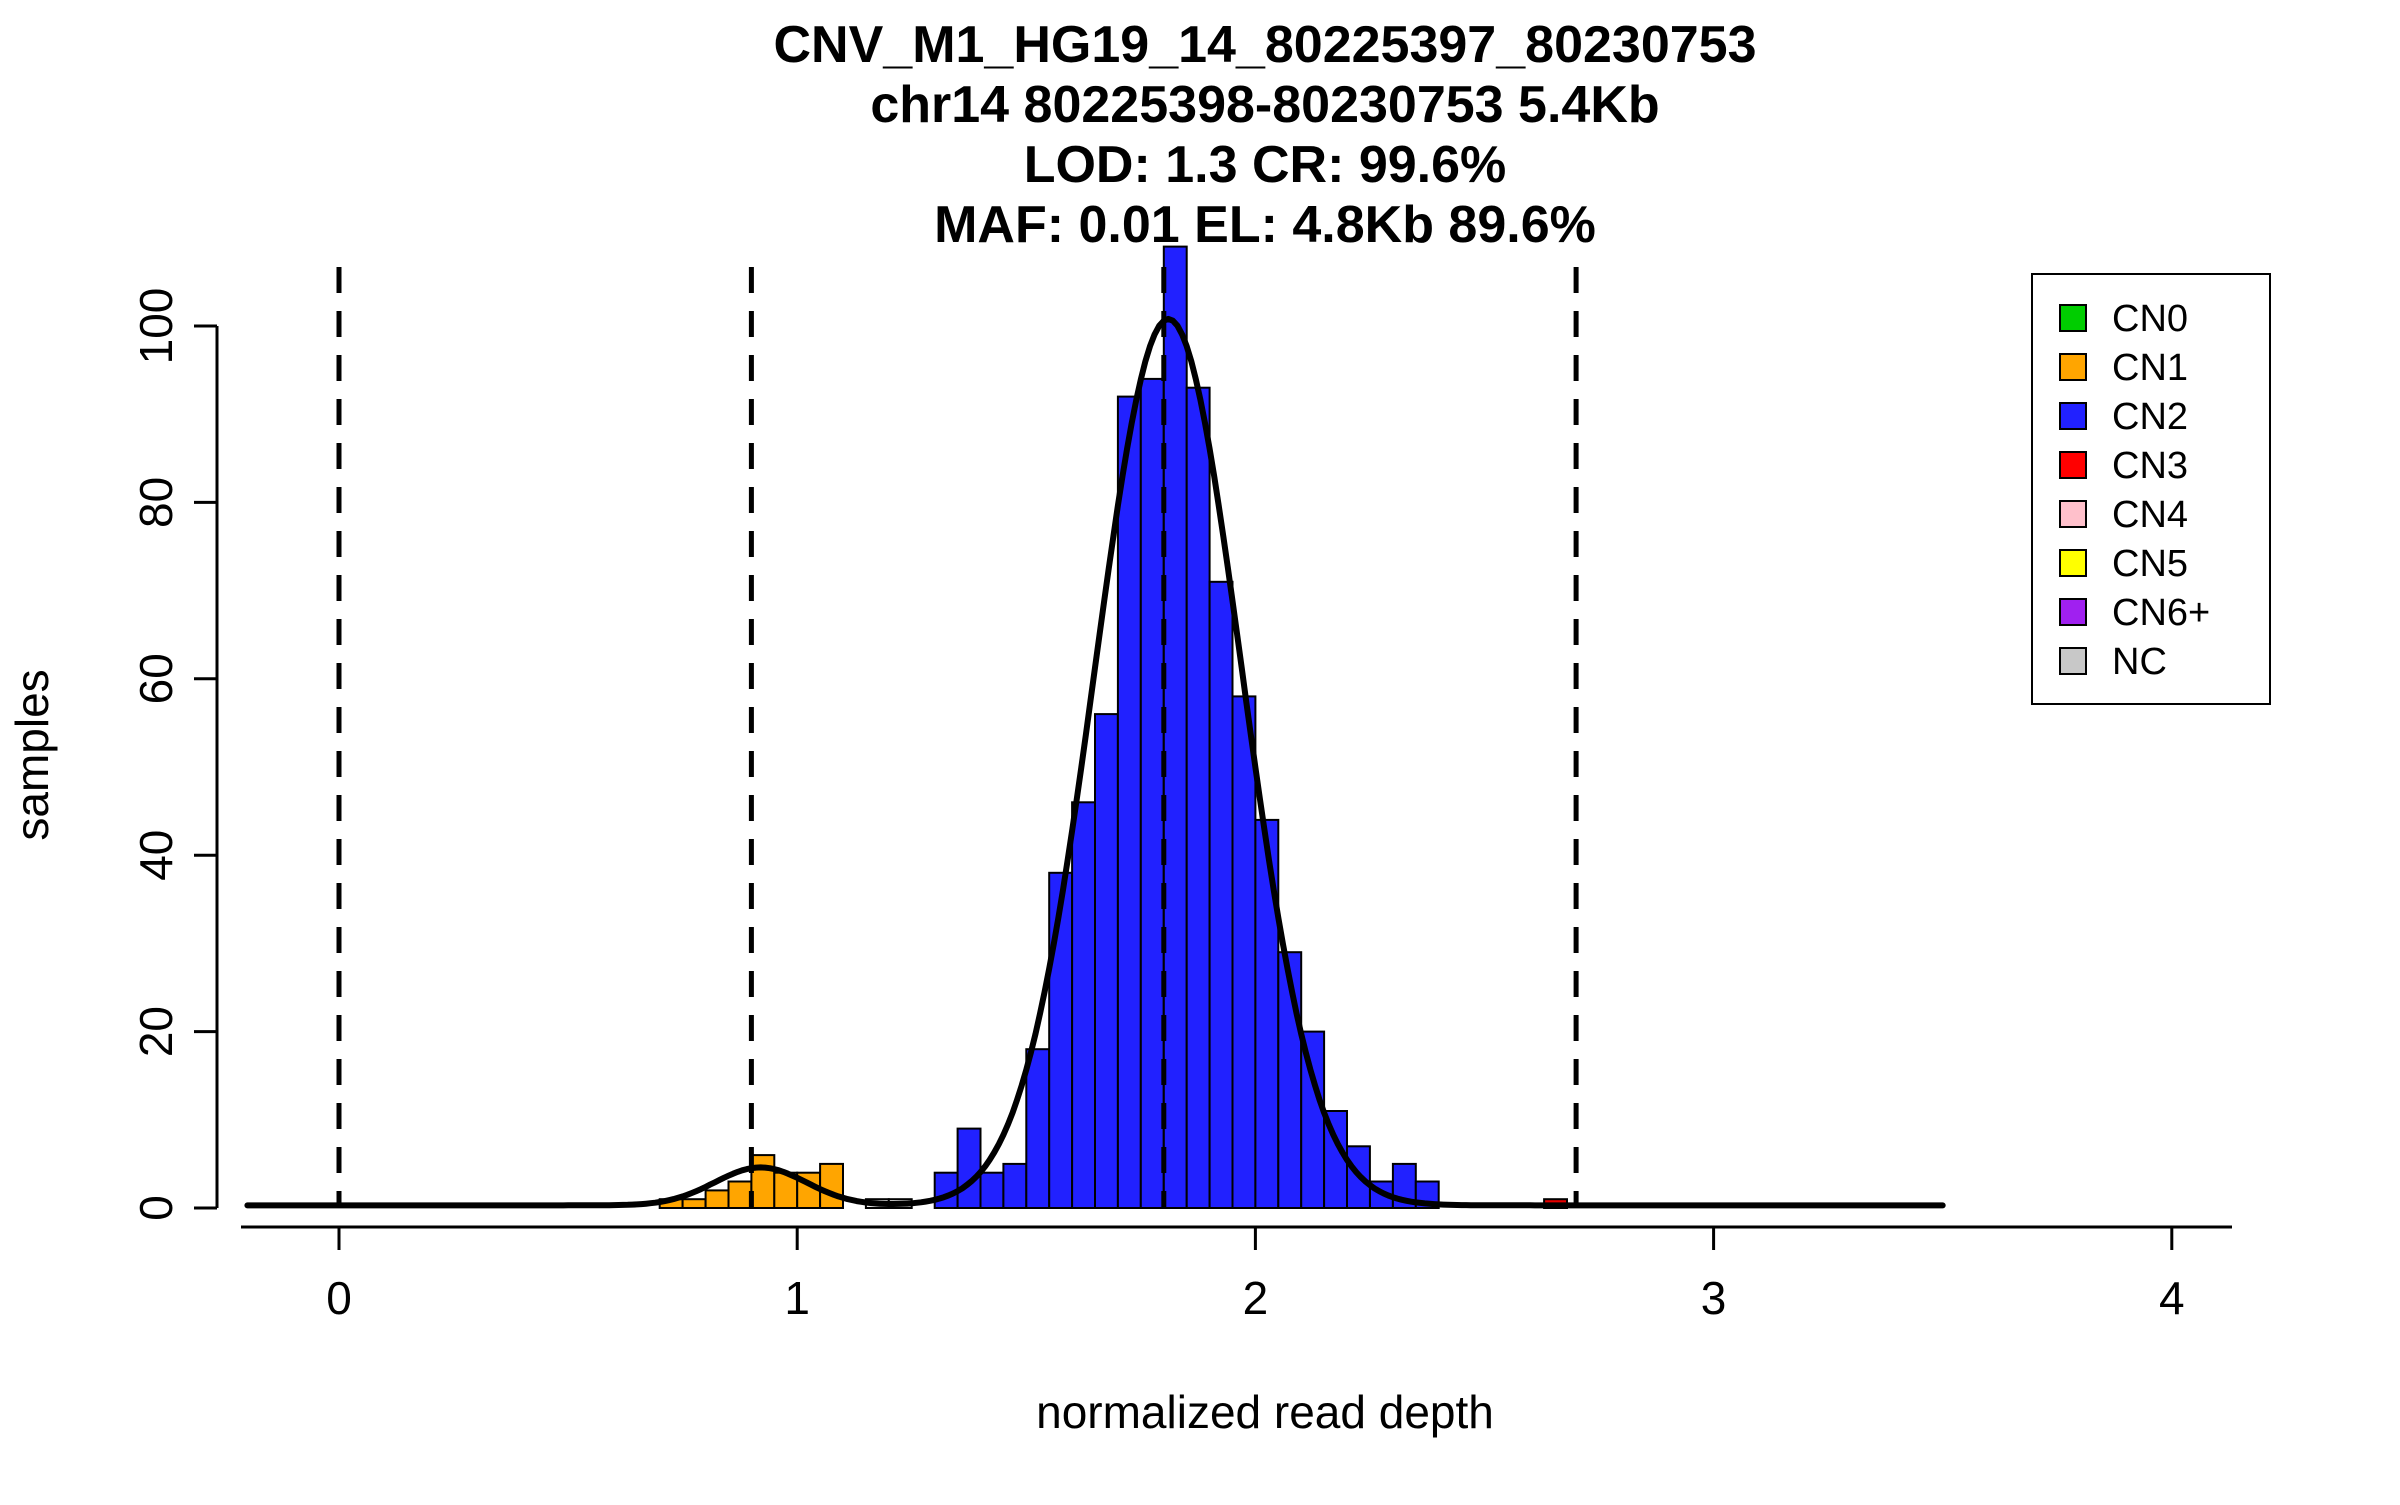 Image resolution: width=2400 pixels, height=1505 pixels. What do you see at coordinates (2150, 319) in the screenshot?
I see `legend-label-cn0: CN0` at bounding box center [2150, 319].